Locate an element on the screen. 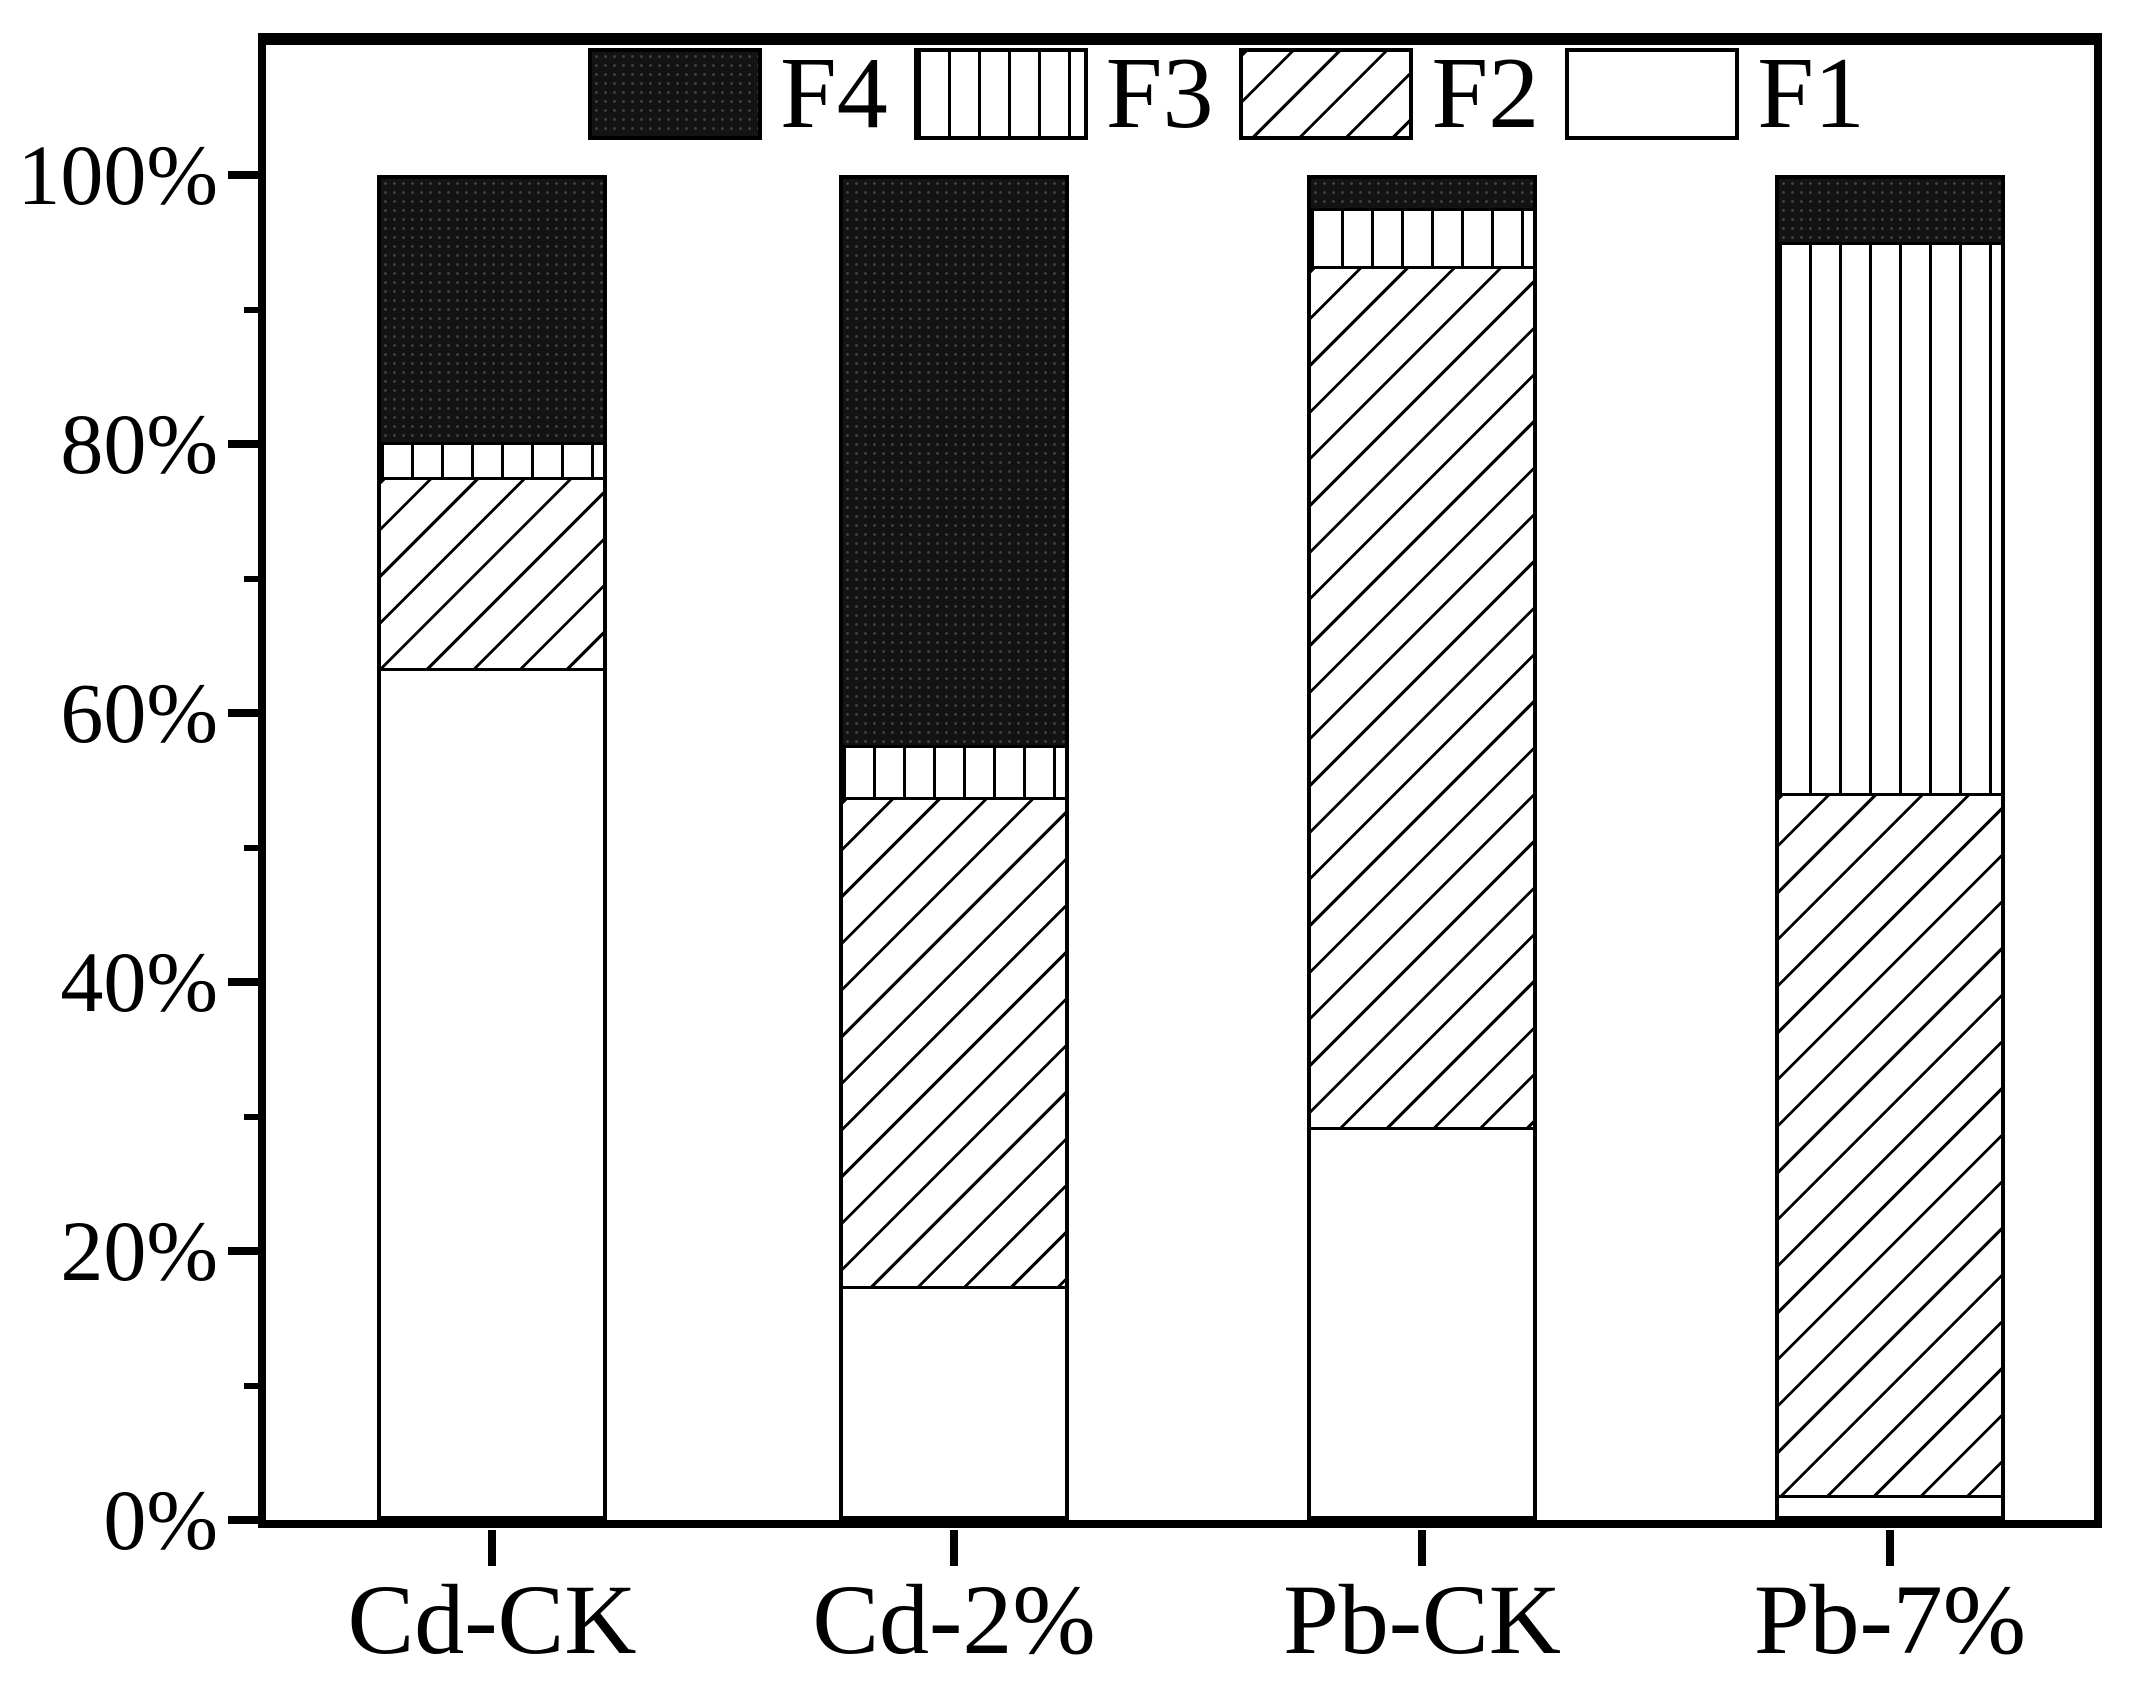  legend-label-F3: F3 is located at coordinates (1159, 93).